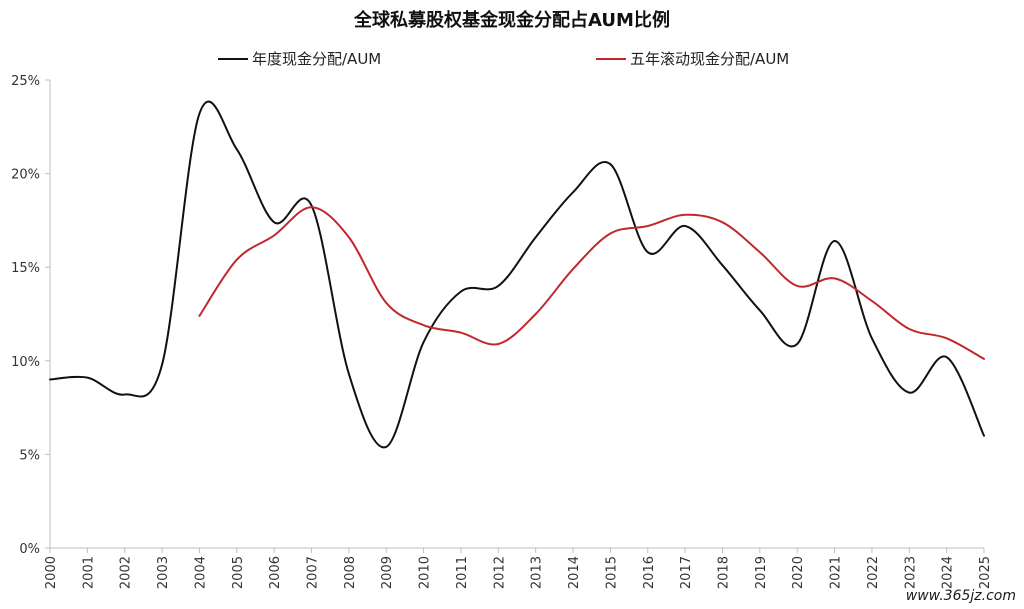 This screenshot has width=1024, height=609. Describe the element at coordinates (462, 572) in the screenshot. I see `x-tick-label: 2011` at that location.